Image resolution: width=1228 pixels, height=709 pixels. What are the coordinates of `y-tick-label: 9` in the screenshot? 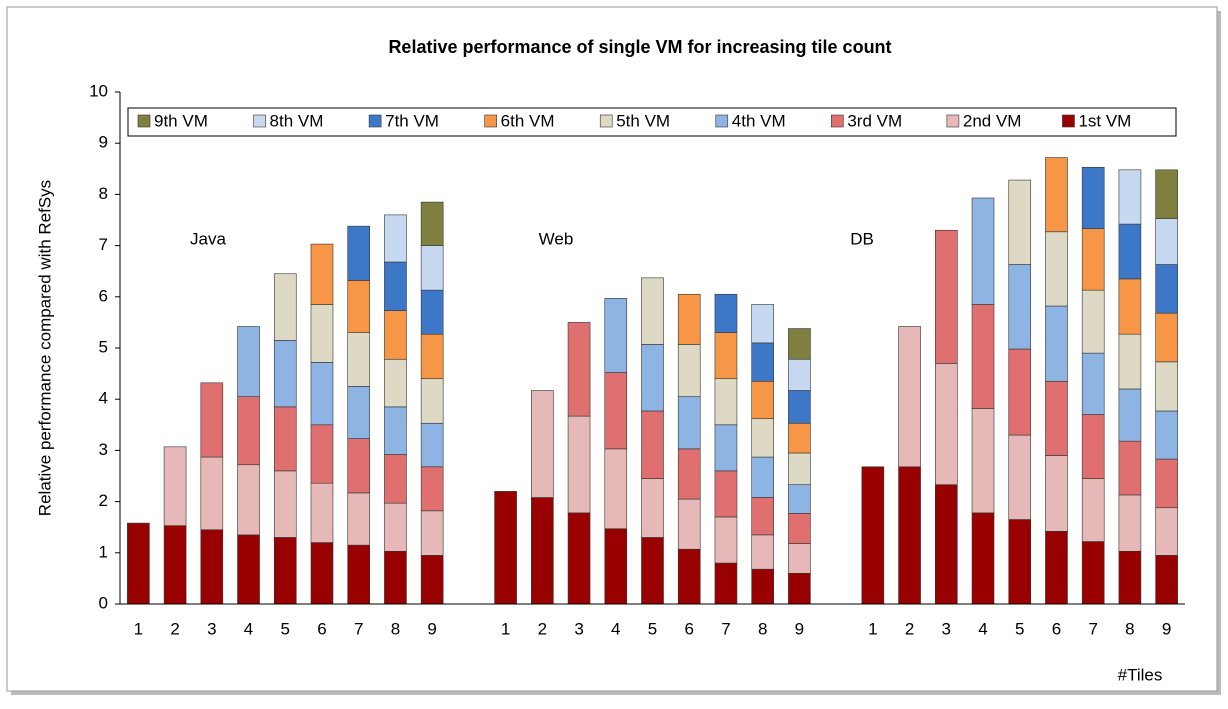 It's located at (103, 142).